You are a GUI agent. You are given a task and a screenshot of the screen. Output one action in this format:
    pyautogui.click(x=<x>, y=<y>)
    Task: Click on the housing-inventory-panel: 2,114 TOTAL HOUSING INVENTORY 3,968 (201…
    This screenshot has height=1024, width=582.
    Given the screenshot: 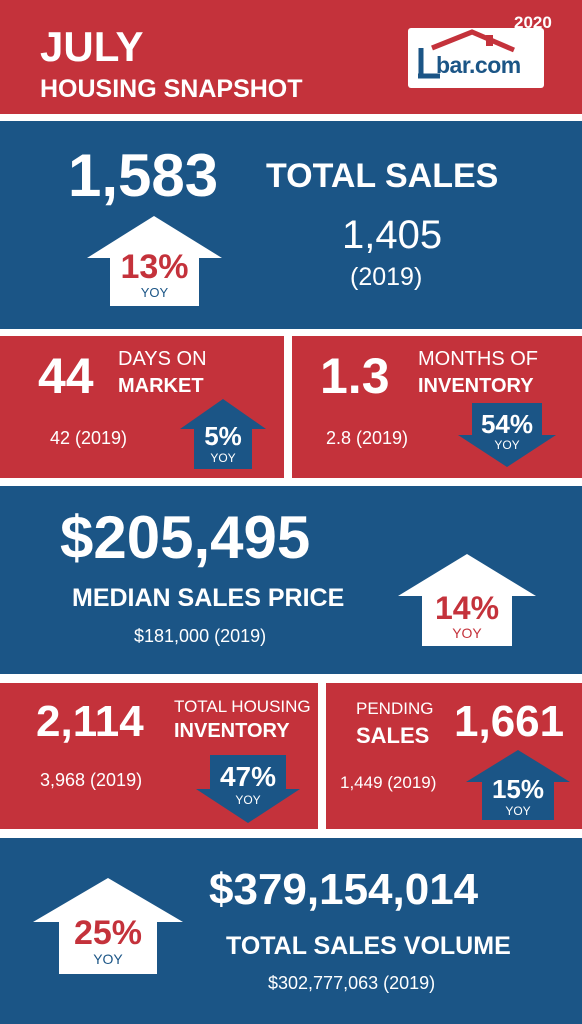 What is the action you would take?
    pyautogui.click(x=159, y=756)
    